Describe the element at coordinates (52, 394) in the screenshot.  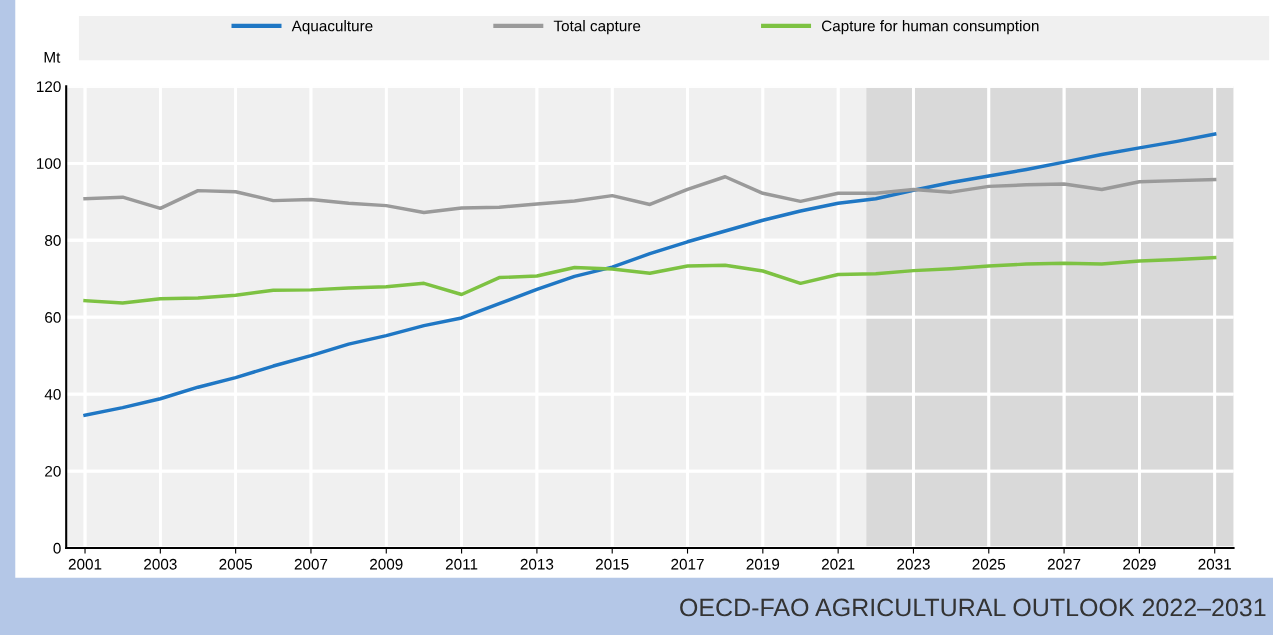
I see `y-tick-label: 40` at that location.